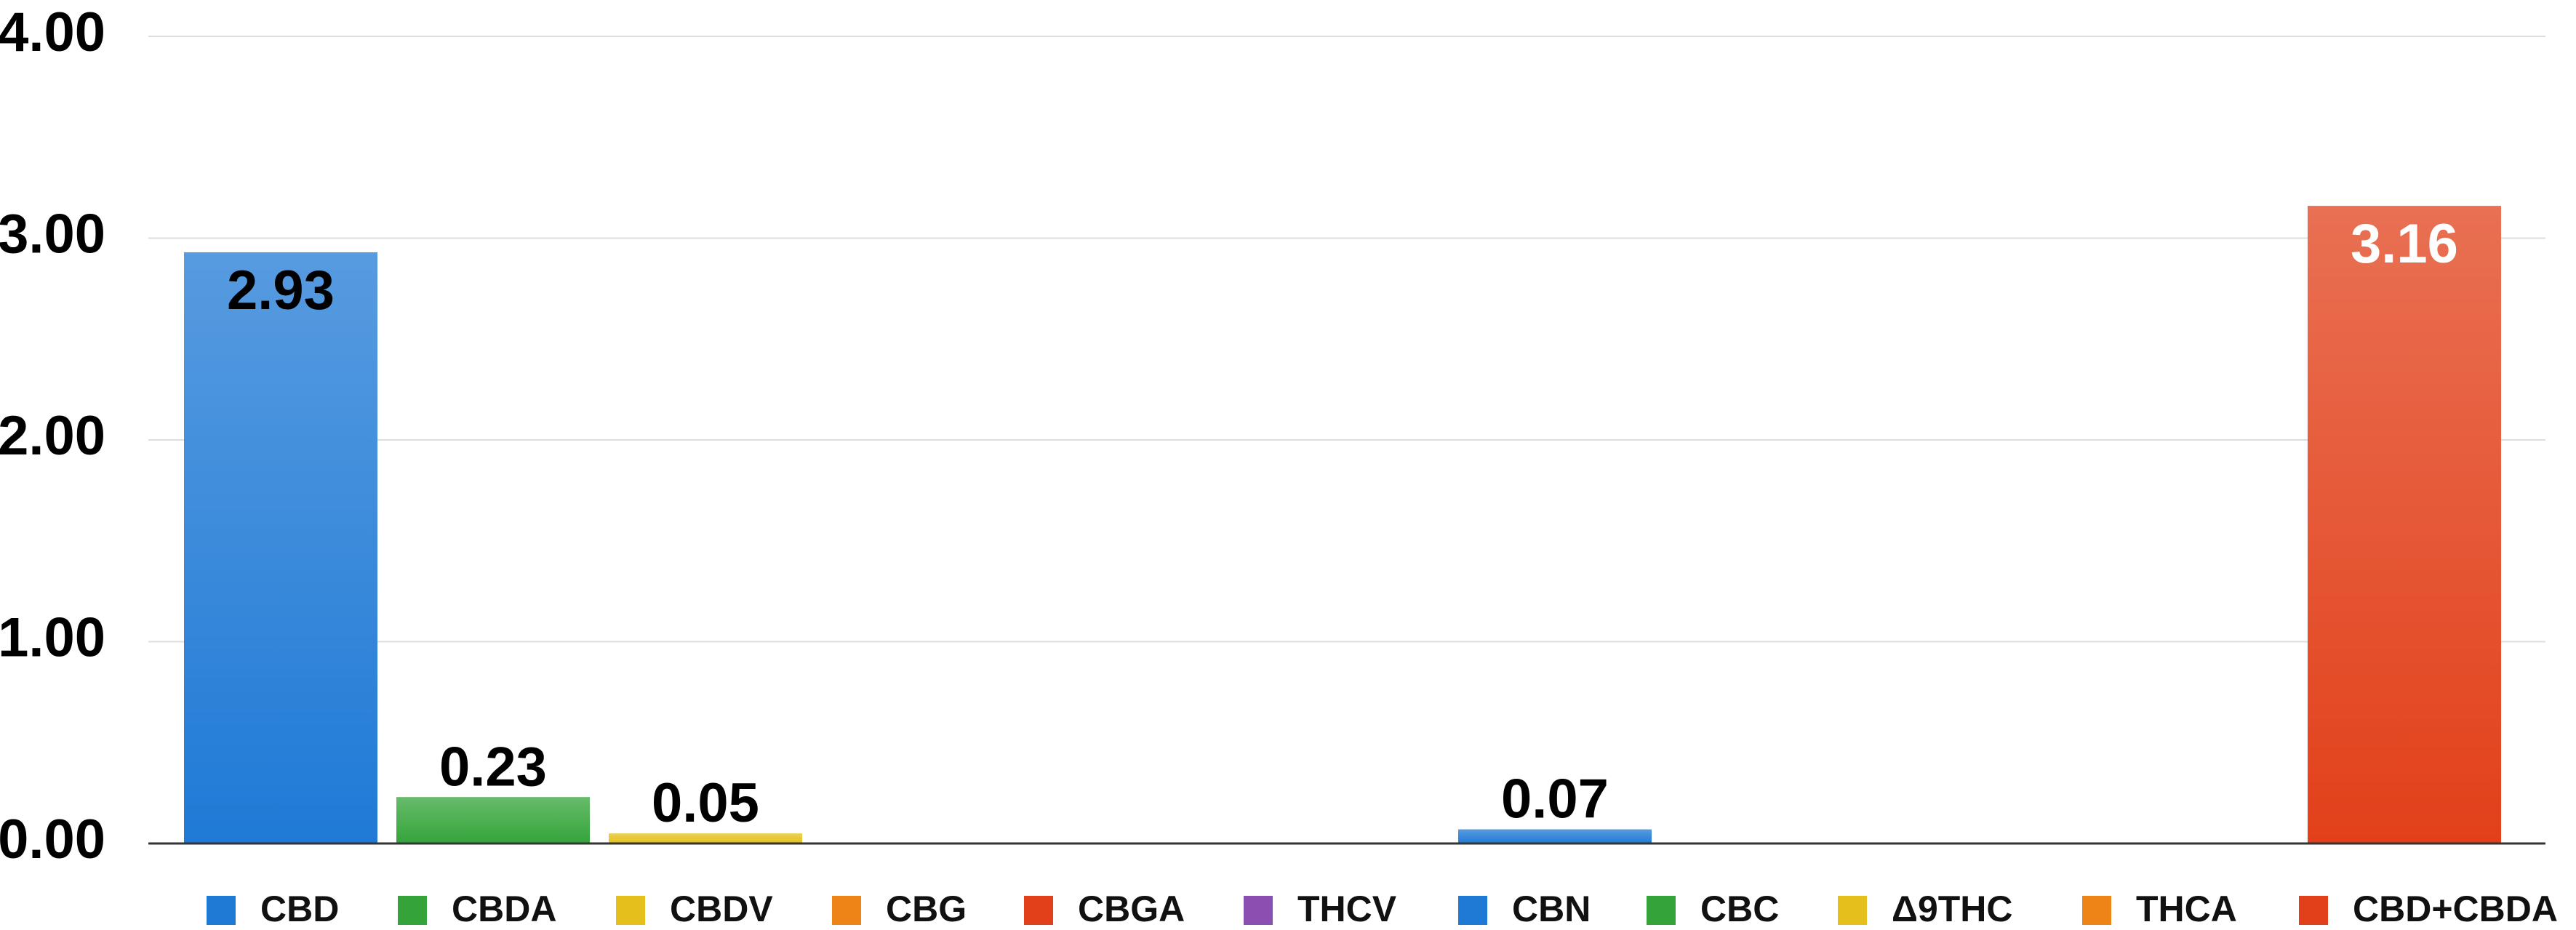 This screenshot has height=930, width=2576. I want to click on data-label: 0.23, so click(493, 767).